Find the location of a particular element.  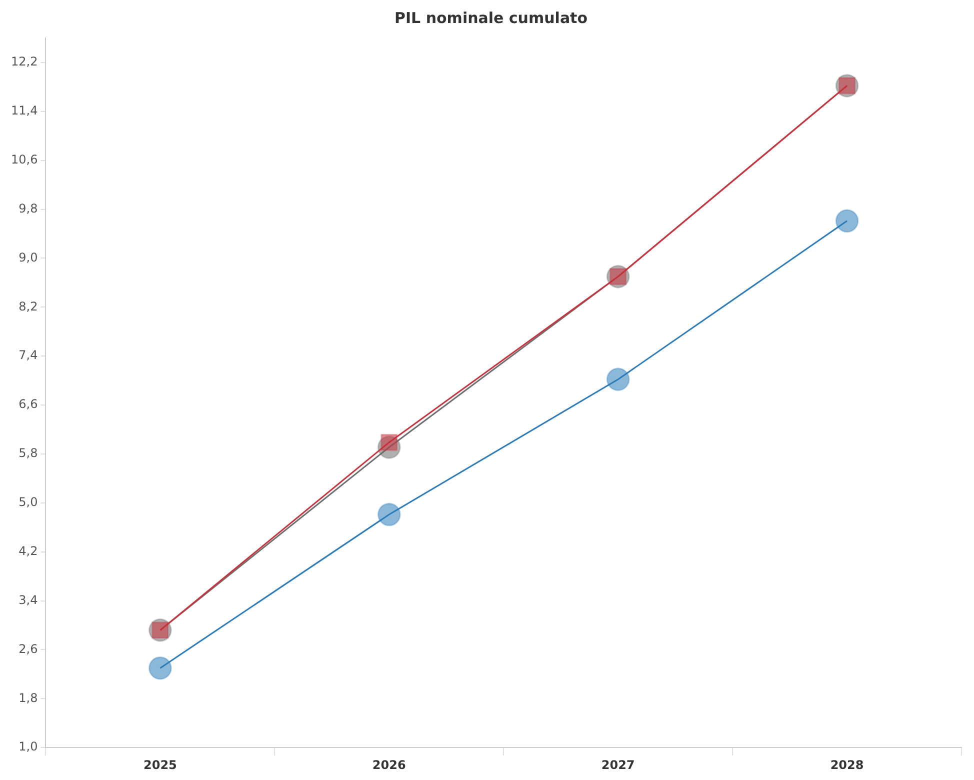

y-tick-label: 4,2 is located at coordinates (28, 551).